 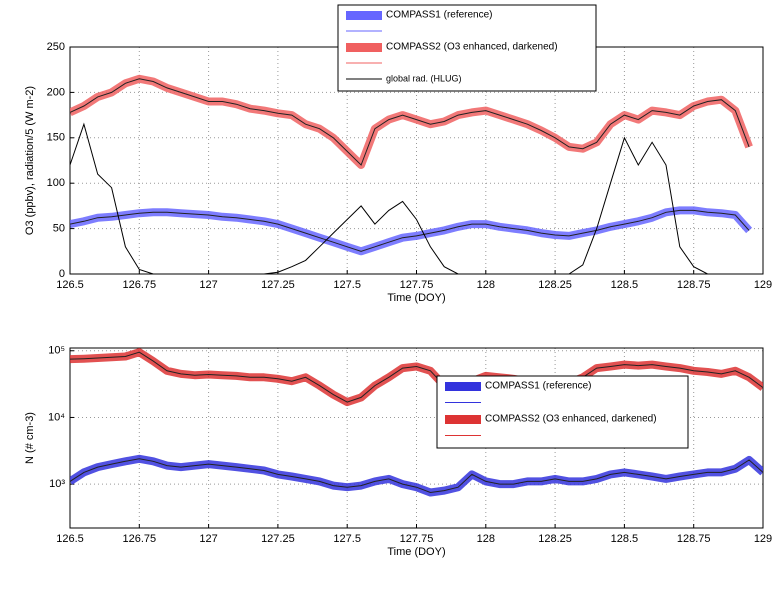 I want to click on y-tick-label: 10³, so click(x=57, y=484).